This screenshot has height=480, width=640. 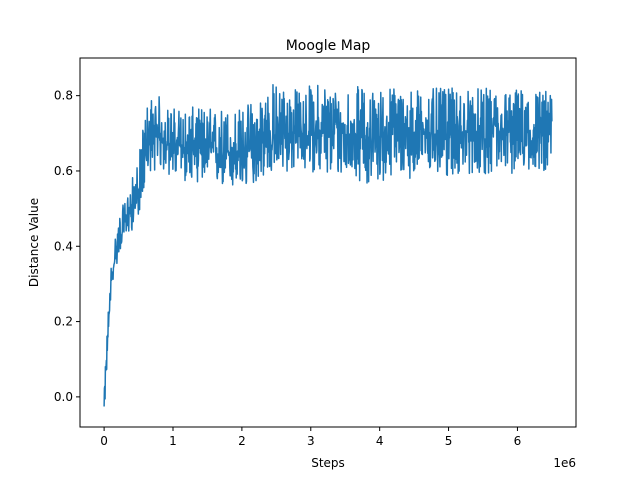 What do you see at coordinates (104, 441) in the screenshot?
I see `x-tick-label: 0` at bounding box center [104, 441].